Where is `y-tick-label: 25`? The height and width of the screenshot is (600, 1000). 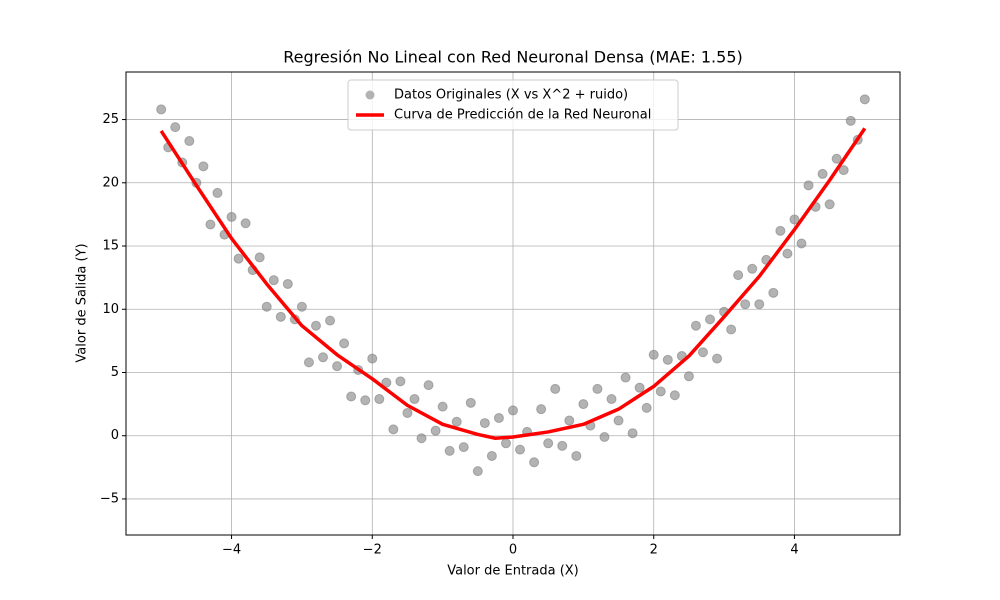 y-tick-label: 25 is located at coordinates (110, 119).